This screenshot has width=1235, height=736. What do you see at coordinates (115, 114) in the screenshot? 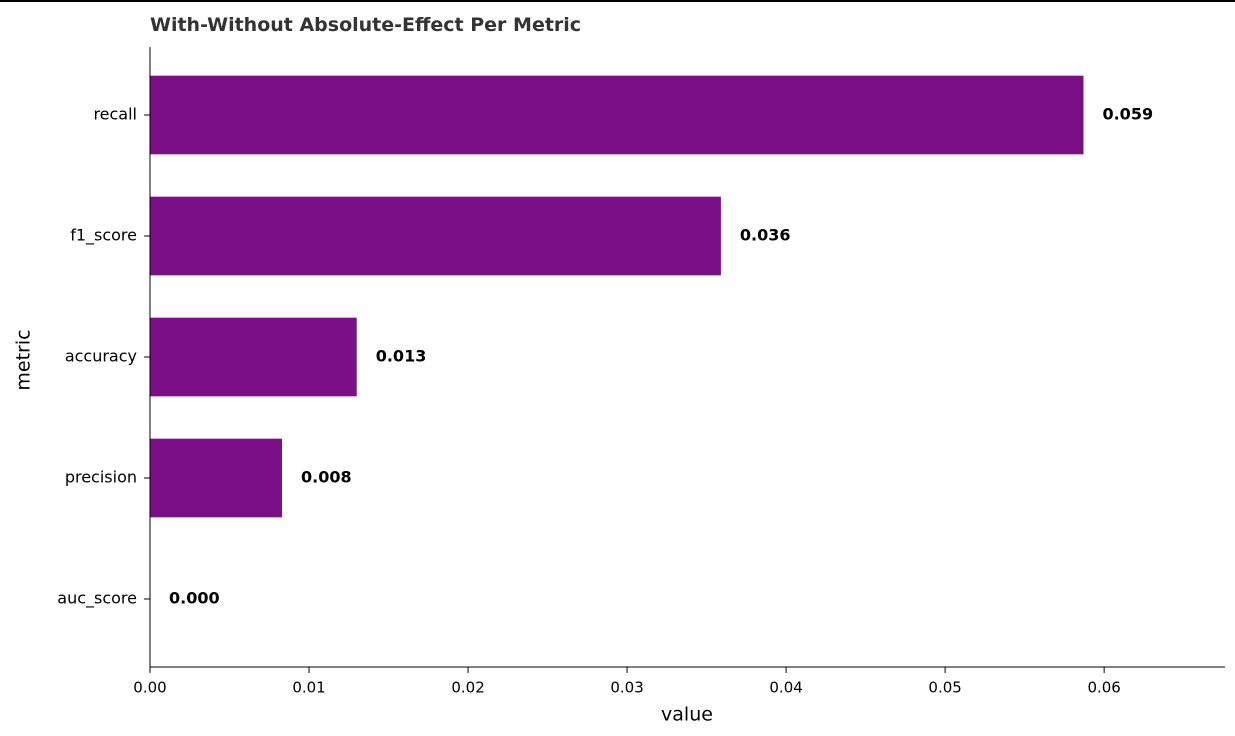
I see `y-tick-label: recall` at bounding box center [115, 114].